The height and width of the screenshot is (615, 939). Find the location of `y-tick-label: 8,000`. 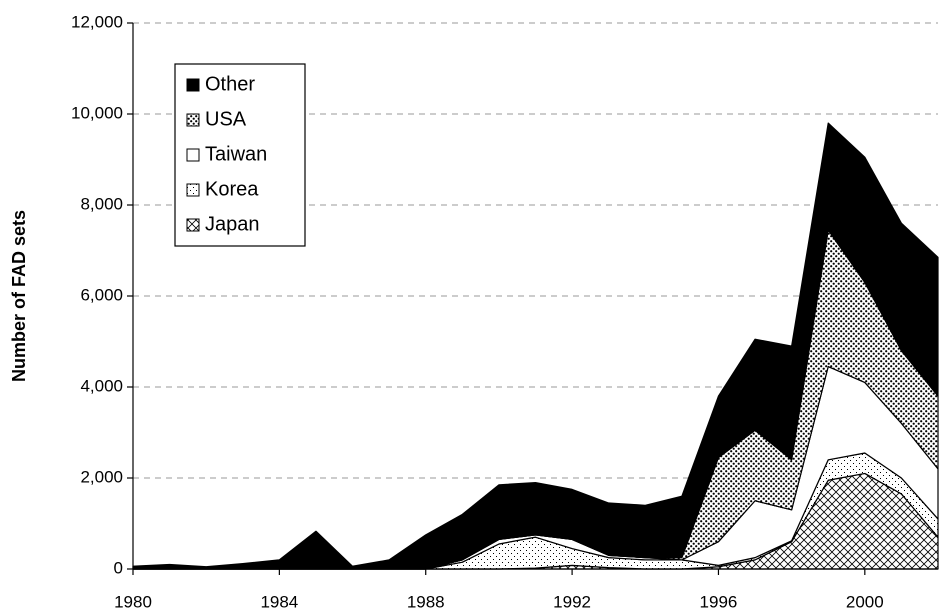

y-tick-label: 8,000 is located at coordinates (101, 203).